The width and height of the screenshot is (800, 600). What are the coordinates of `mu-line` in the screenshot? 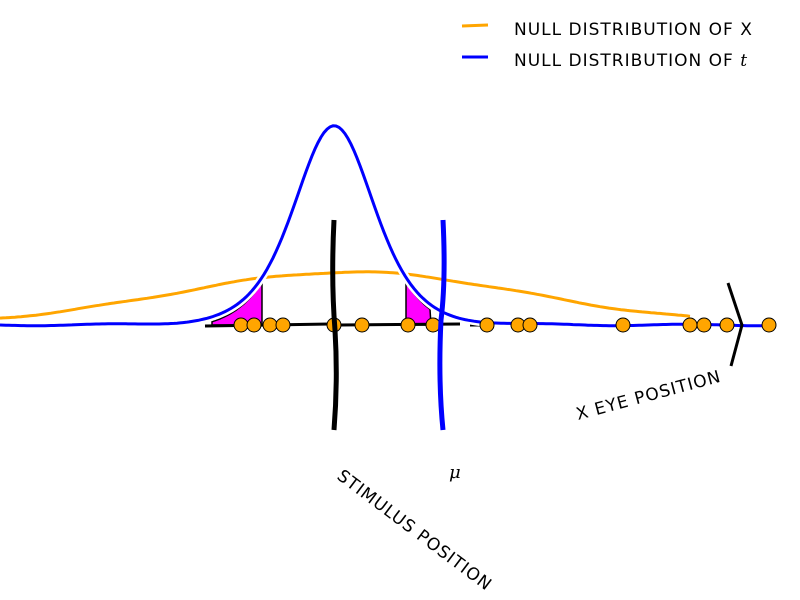 It's located at (442, 325).